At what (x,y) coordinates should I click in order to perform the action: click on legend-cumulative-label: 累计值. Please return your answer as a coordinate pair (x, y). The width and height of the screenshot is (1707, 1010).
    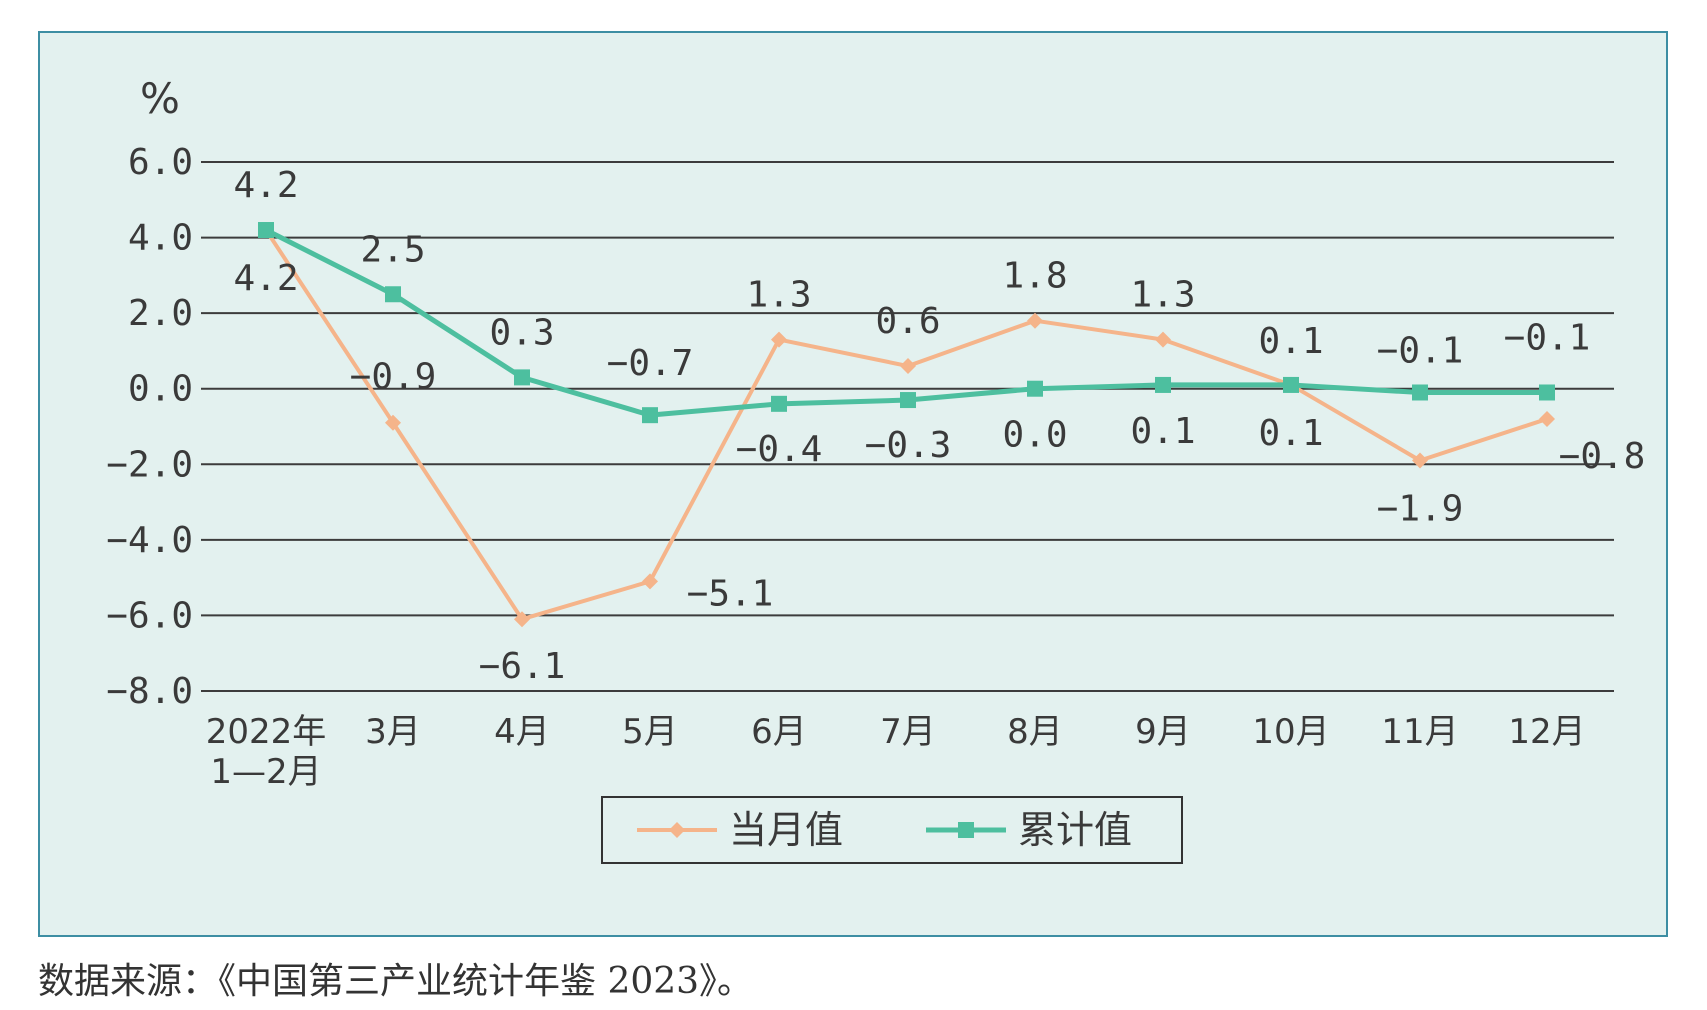
    Looking at the image, I should click on (1075, 830).